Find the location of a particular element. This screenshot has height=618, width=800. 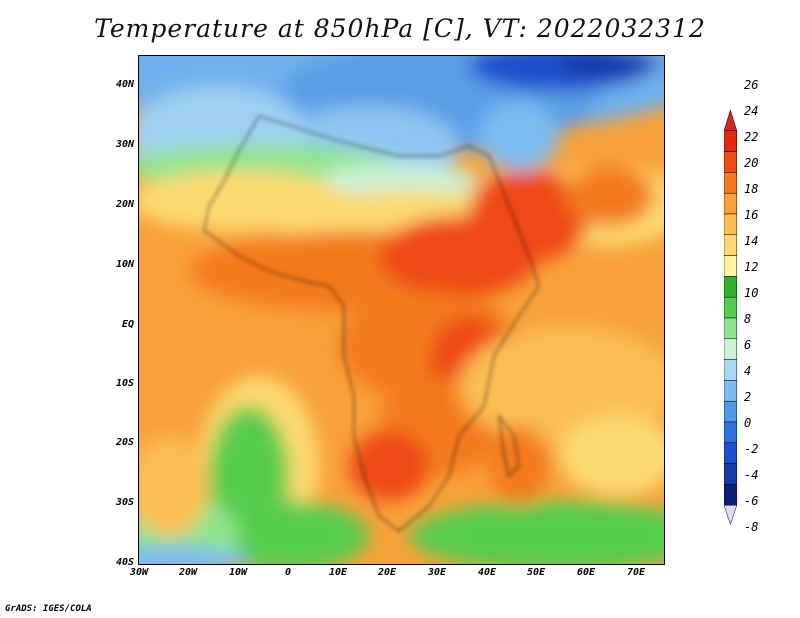

colorbar-label: 8 is located at coordinates (748, 319).